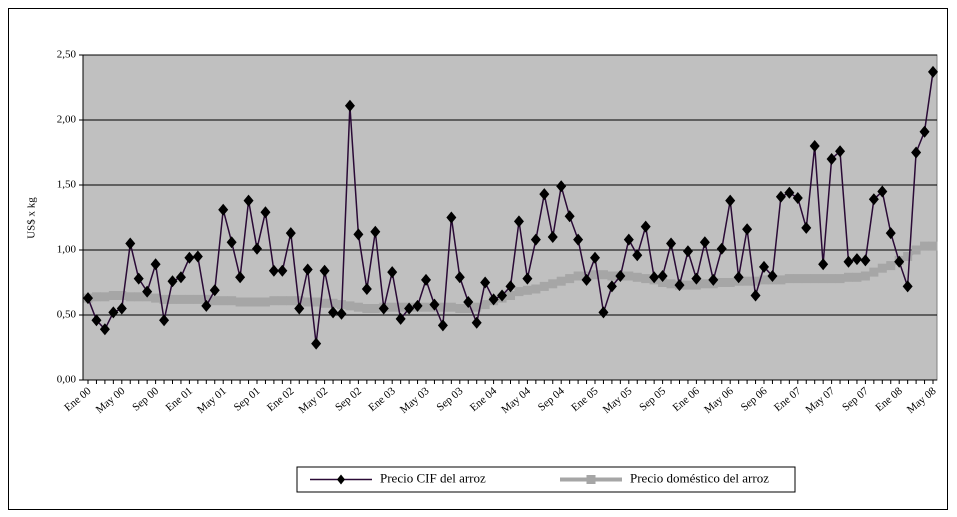  Describe the element at coordinates (67, 380) in the screenshot. I see `y-tick-label: 0,00` at that location.